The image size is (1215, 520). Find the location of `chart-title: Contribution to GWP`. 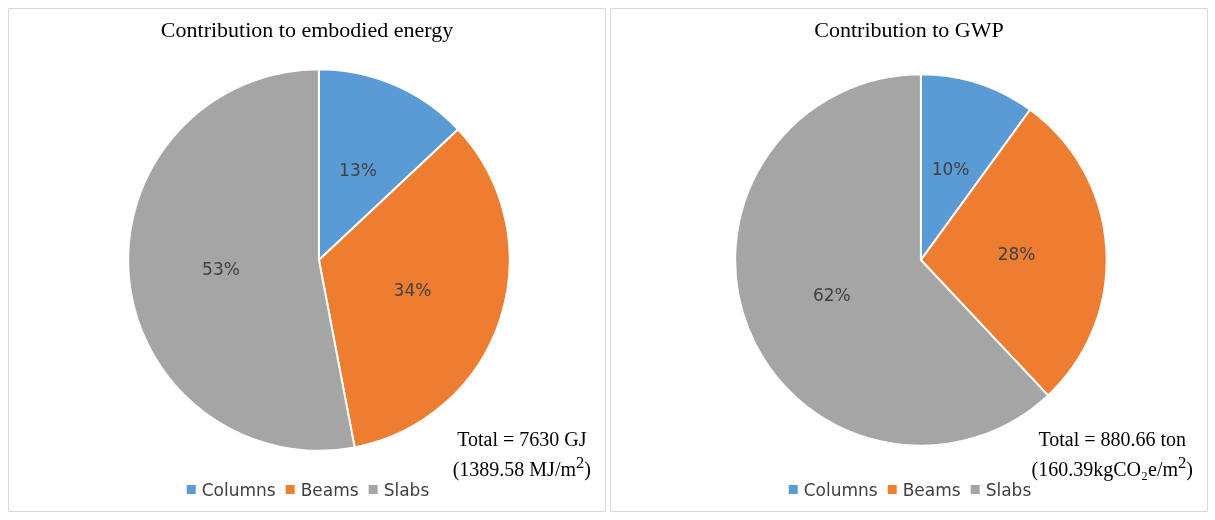

chart-title: Contribution to GWP is located at coordinates (909, 29).